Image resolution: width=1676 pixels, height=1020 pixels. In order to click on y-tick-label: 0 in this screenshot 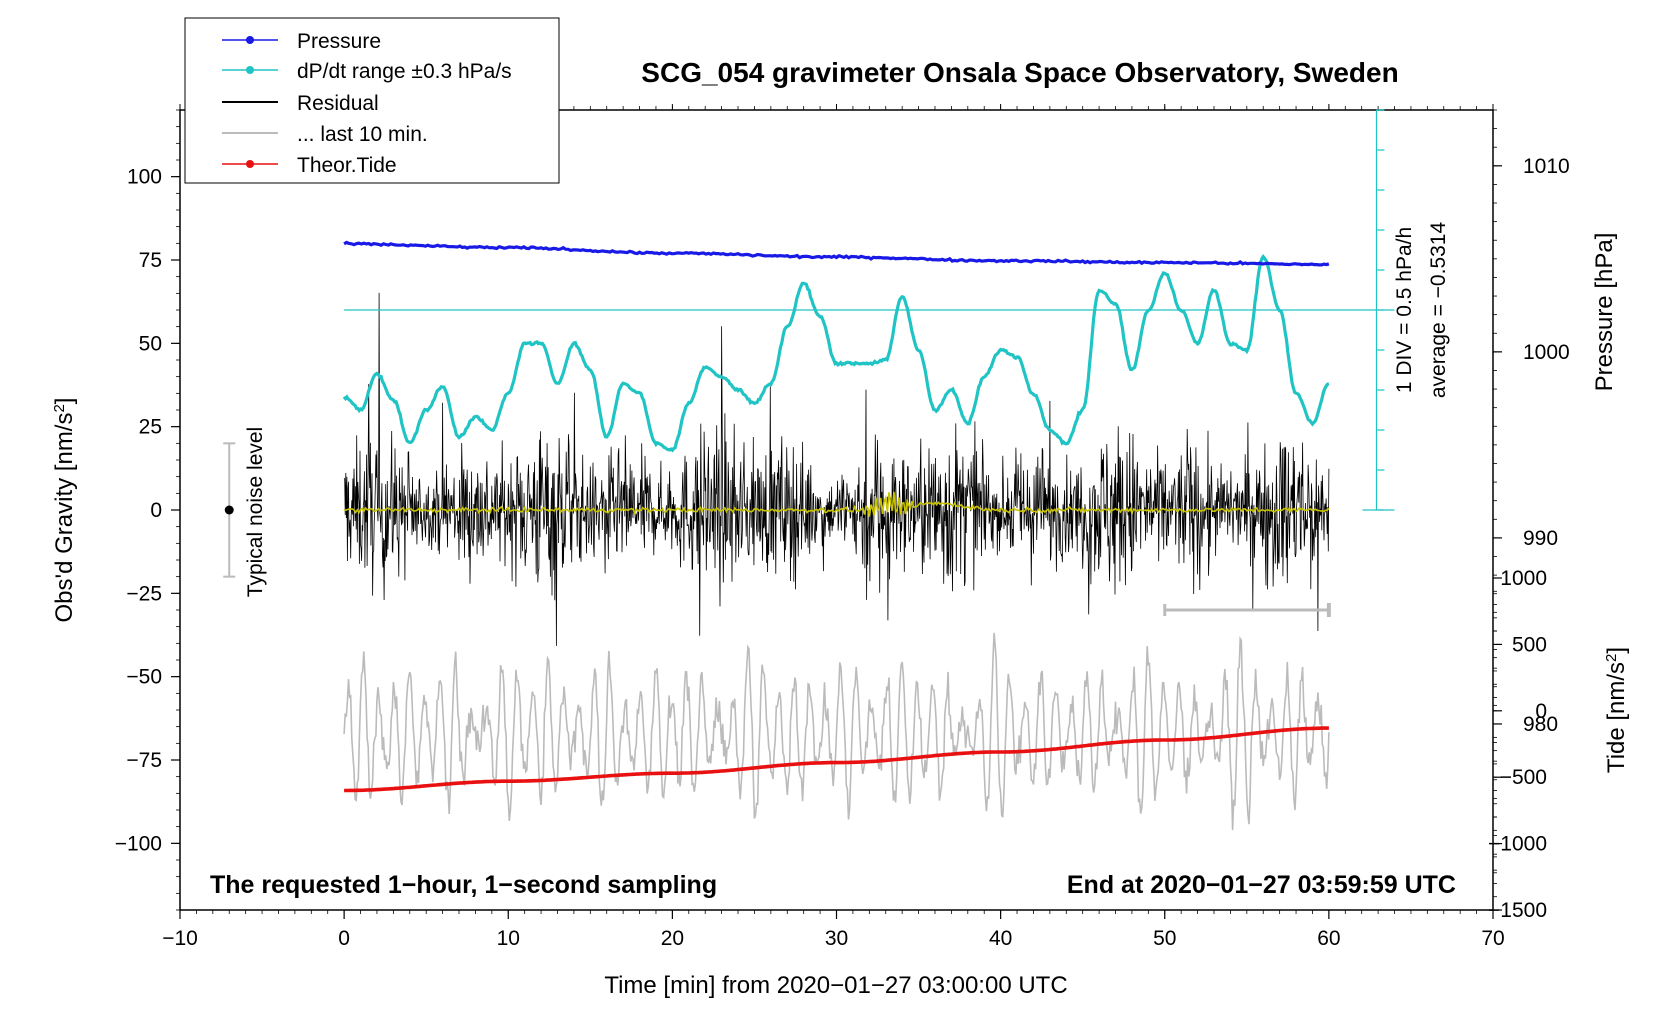, I will do `click(156, 510)`.